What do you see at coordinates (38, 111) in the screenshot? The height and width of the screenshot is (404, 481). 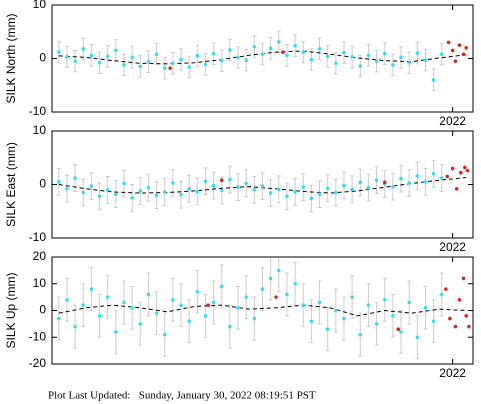 I see `y-tick-label: -10` at bounding box center [38, 111].